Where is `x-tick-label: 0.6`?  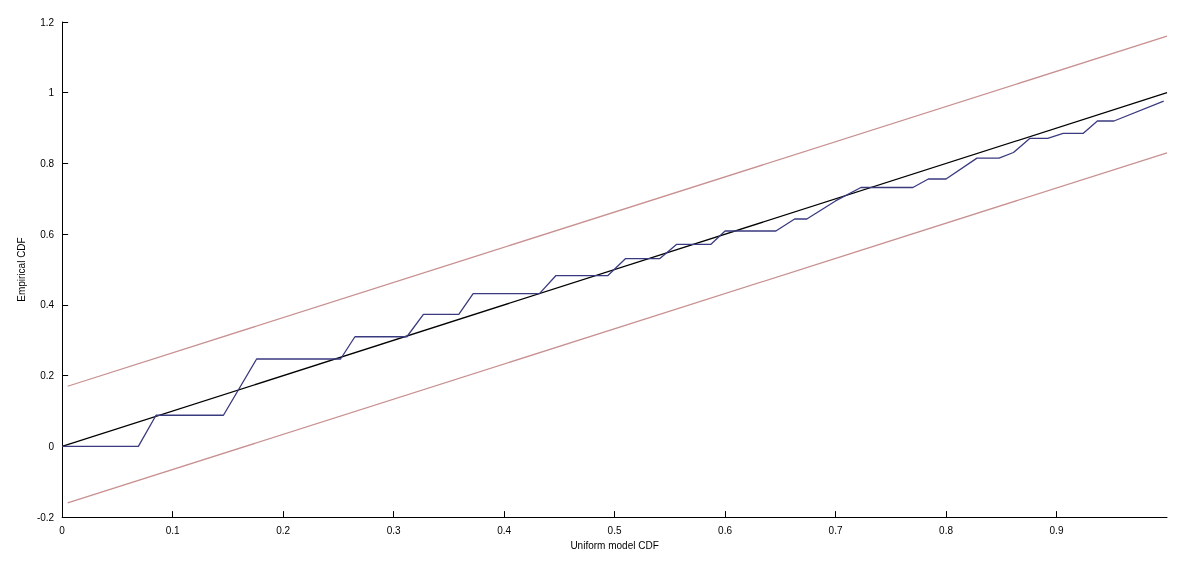 x-tick-label: 0.6 is located at coordinates (725, 530).